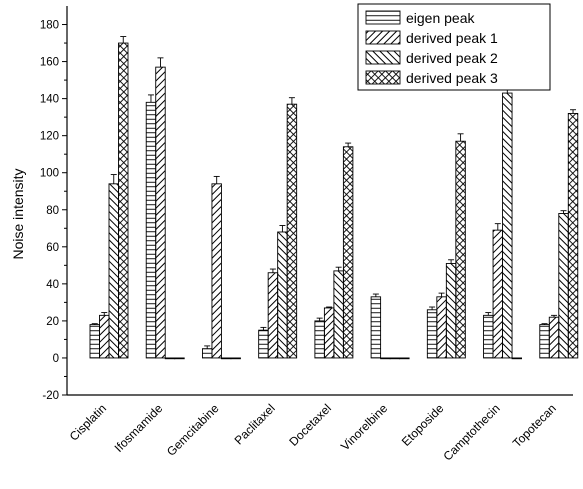 The width and height of the screenshot is (583, 489). Describe the element at coordinates (452, 78) in the screenshot. I see `legend-label: derived peak 3` at that location.